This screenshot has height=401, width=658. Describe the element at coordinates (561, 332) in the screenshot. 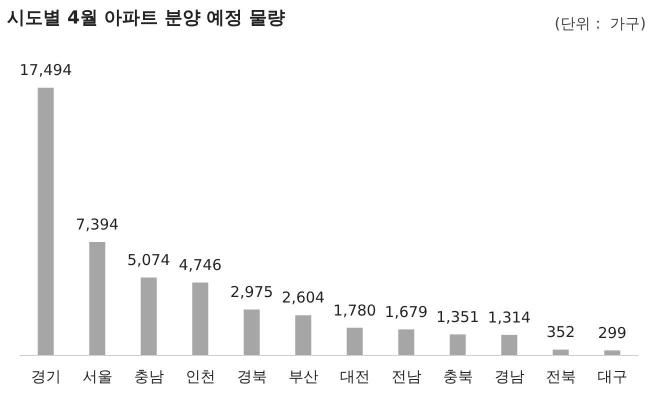

I see `data-label: 352` at that location.